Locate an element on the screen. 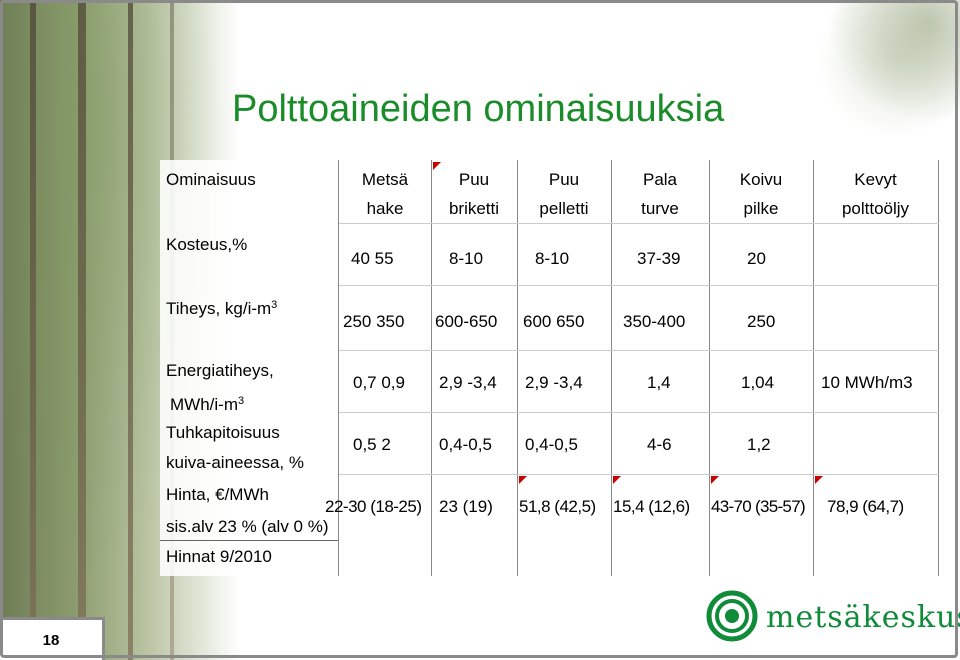 This screenshot has height=660, width=960. cell-price-palaturve: 15,4 (12,6) is located at coordinates (651, 506).